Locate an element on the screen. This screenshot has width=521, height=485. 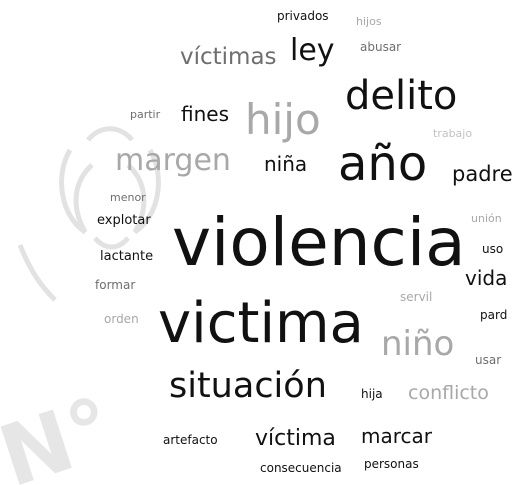
cloud-word: hija is located at coordinates (372, 394).